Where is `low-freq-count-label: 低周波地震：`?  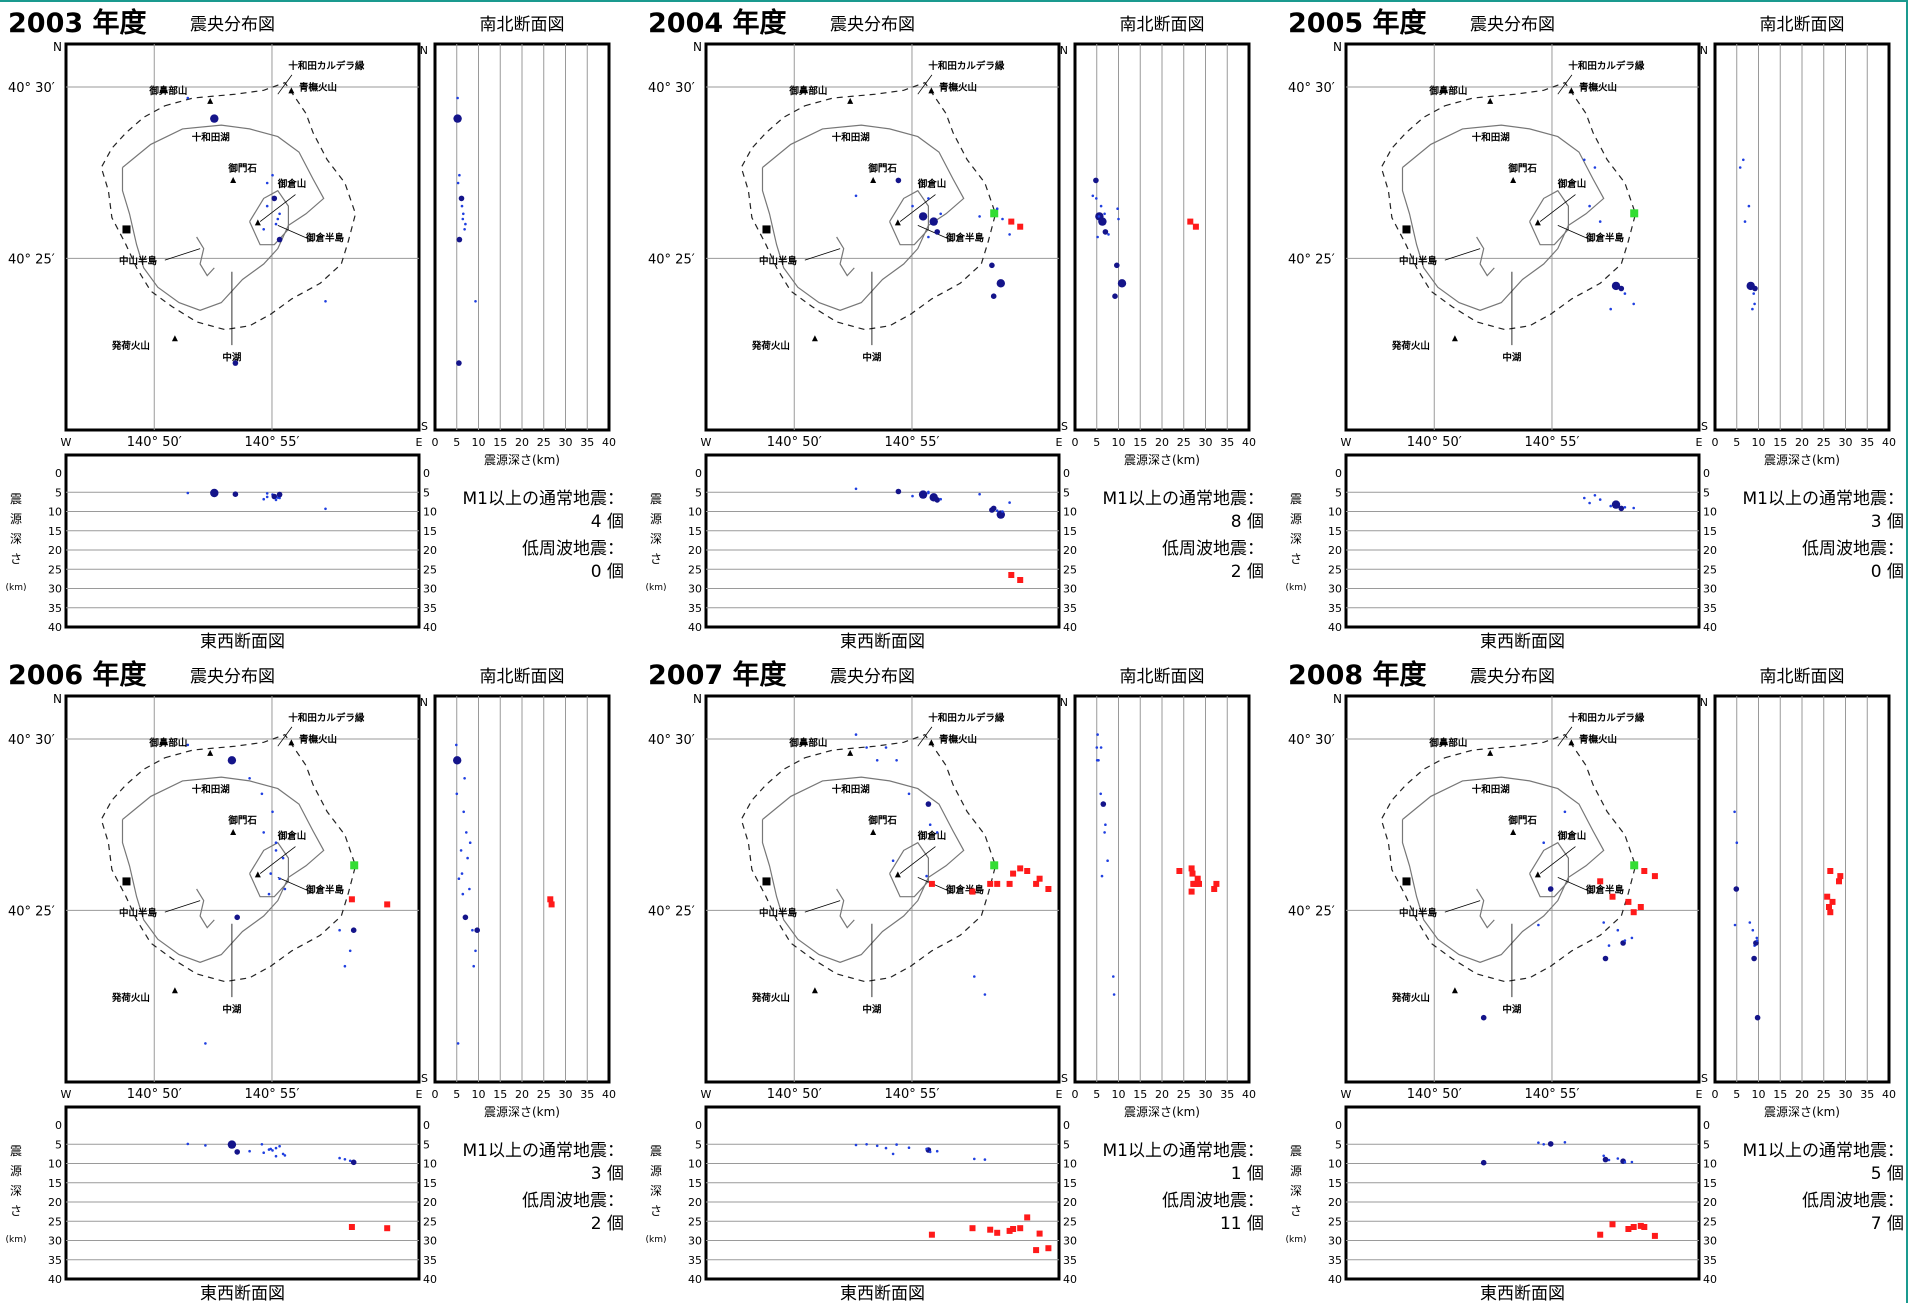
low-freq-count-label: 低周波地震： is located at coordinates (1853, 1201).